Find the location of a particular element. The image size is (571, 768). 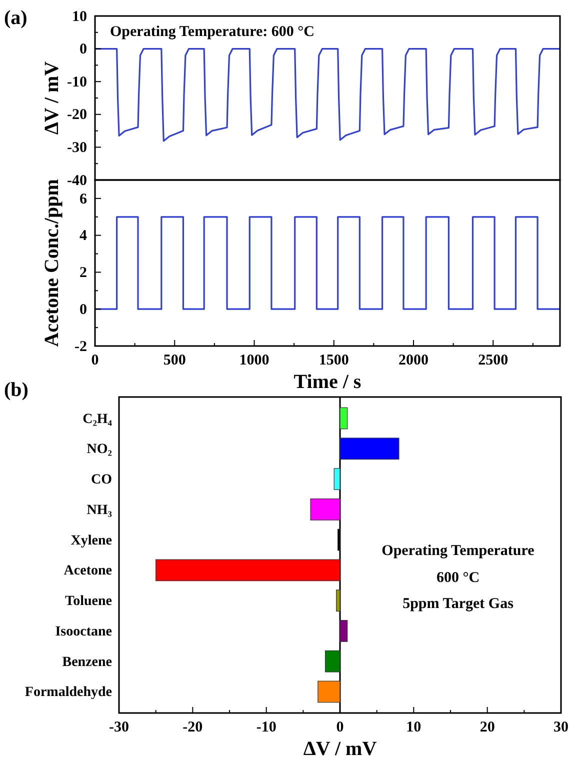

x-tick-label: 10 is located at coordinates (414, 728).